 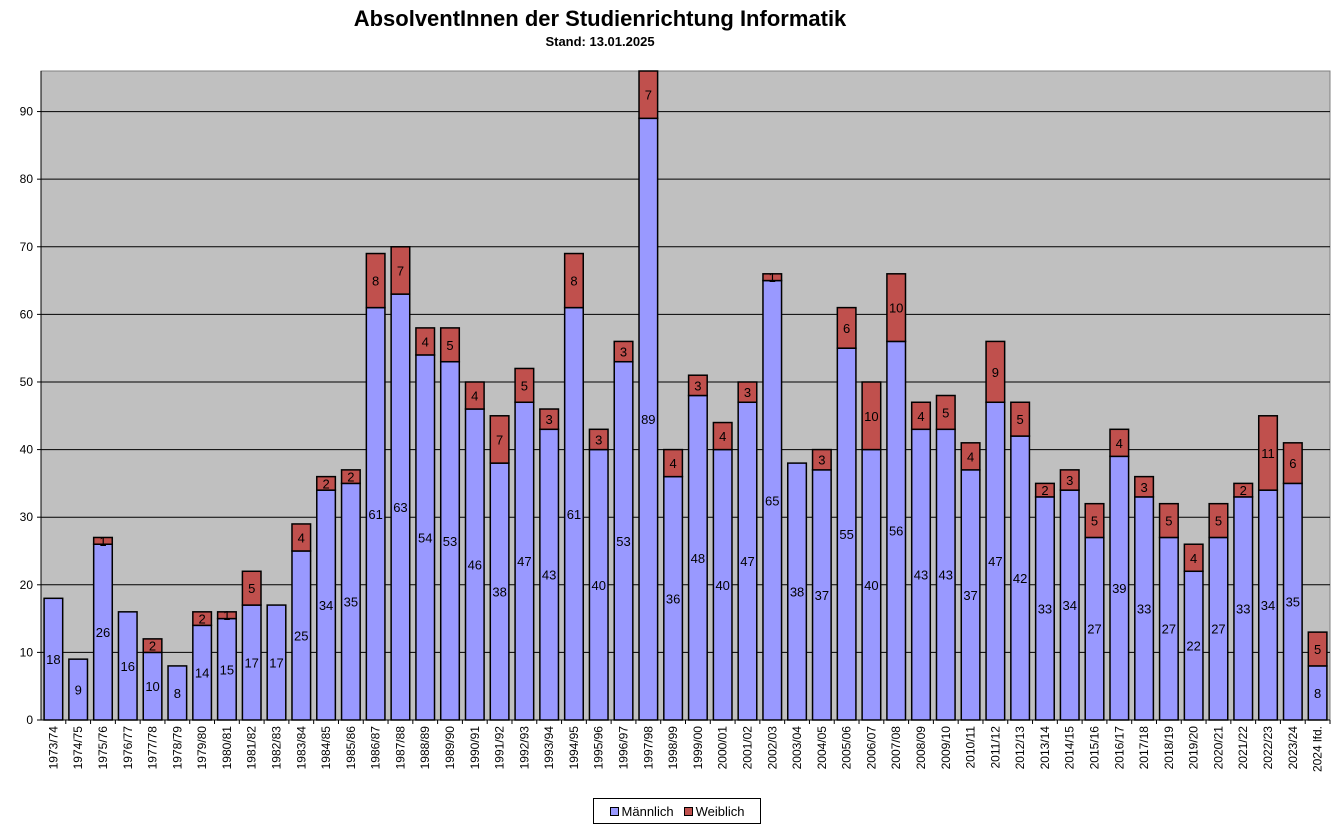 I want to click on x-tick-label: 2012/13, so click(x=1020, y=748).